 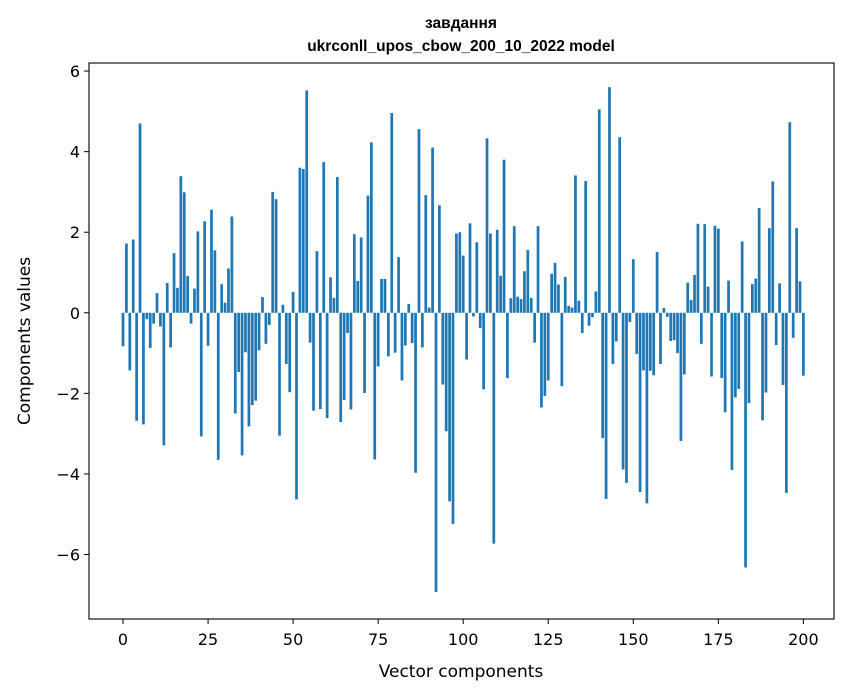 I want to click on chart-subtitle: ukrconll_upos_cbow_200_10_2022 model, so click(x=461, y=46).